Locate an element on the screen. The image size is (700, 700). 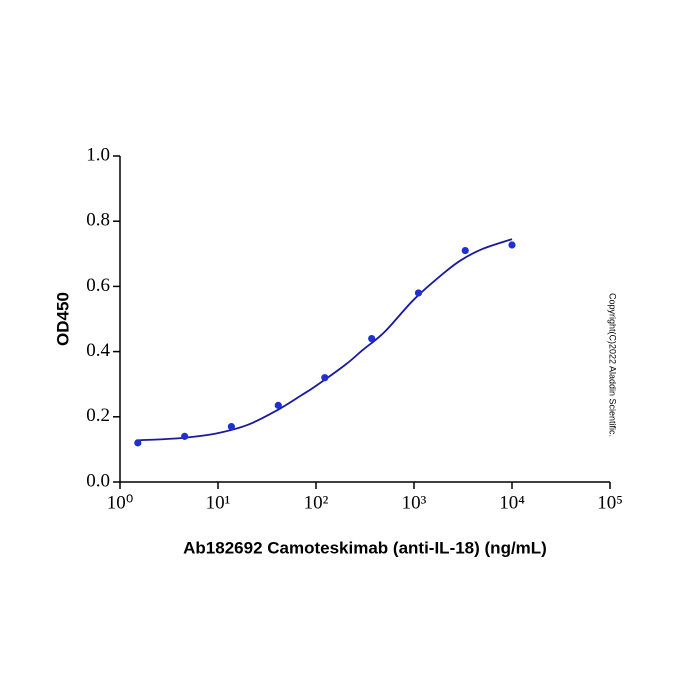
x-tick-label: 10⁵ is located at coordinates (610, 502).